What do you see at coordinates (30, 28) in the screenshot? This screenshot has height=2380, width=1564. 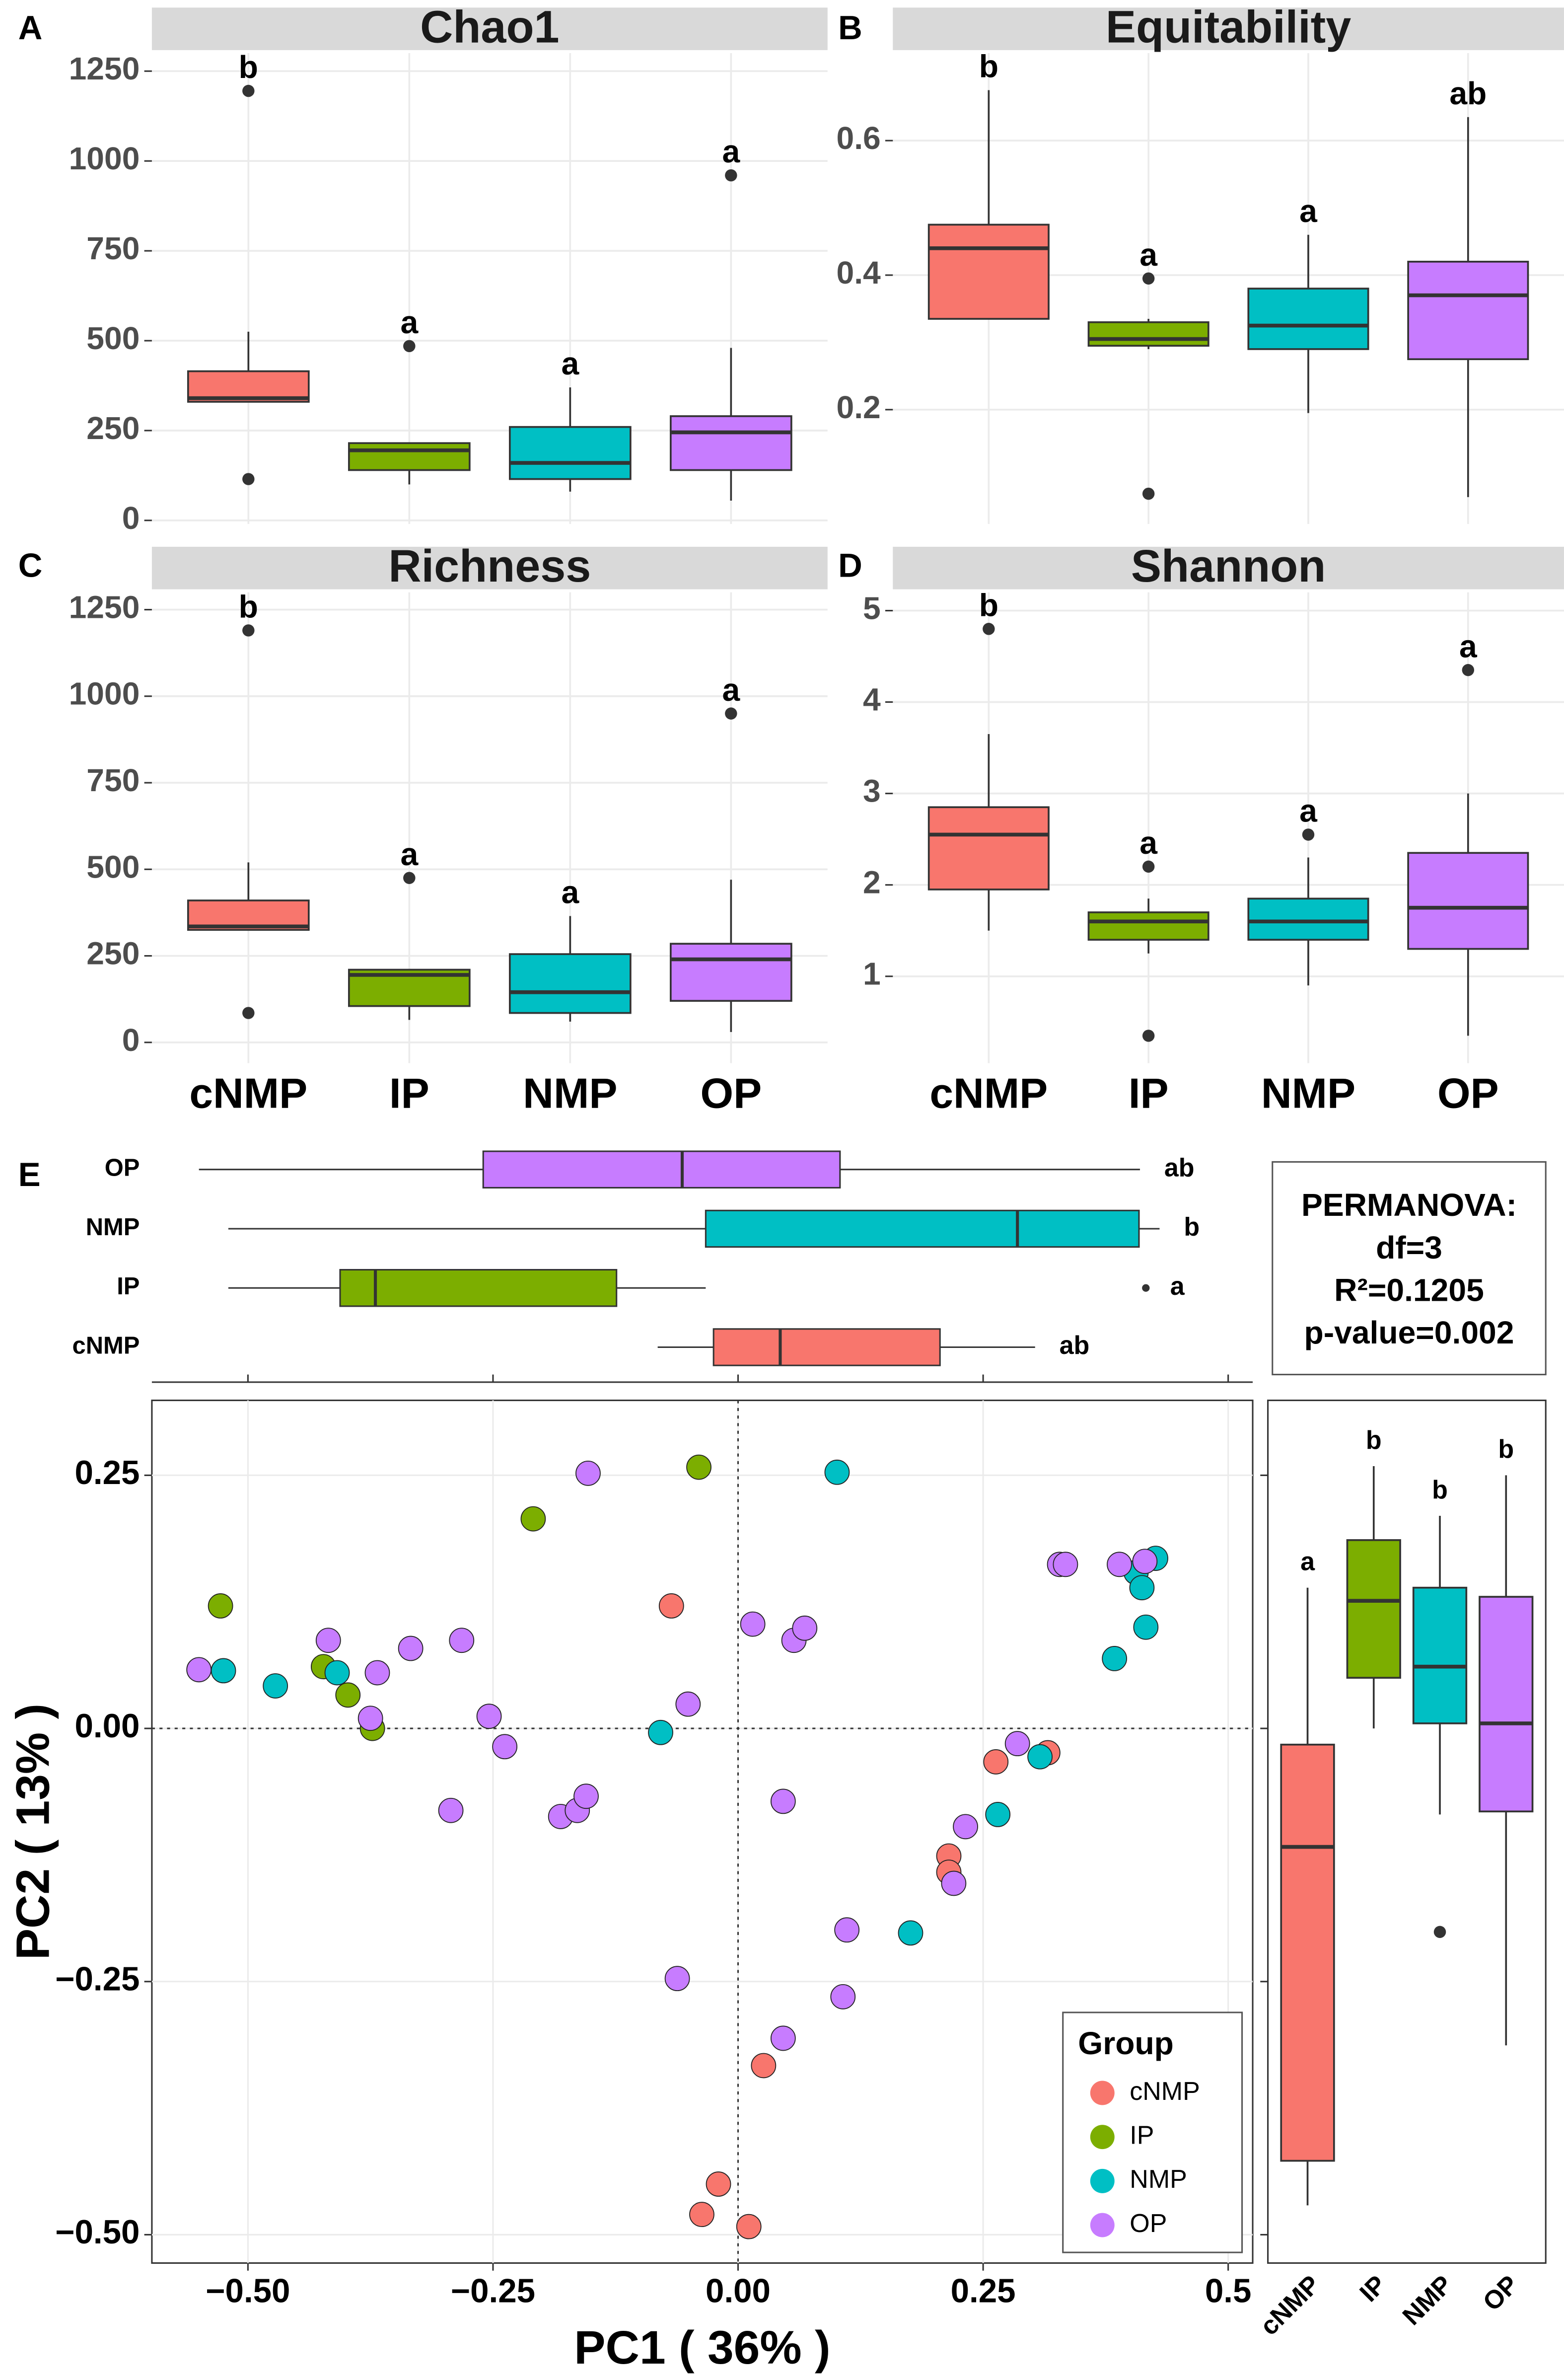 I see `panel-label: A` at bounding box center [30, 28].